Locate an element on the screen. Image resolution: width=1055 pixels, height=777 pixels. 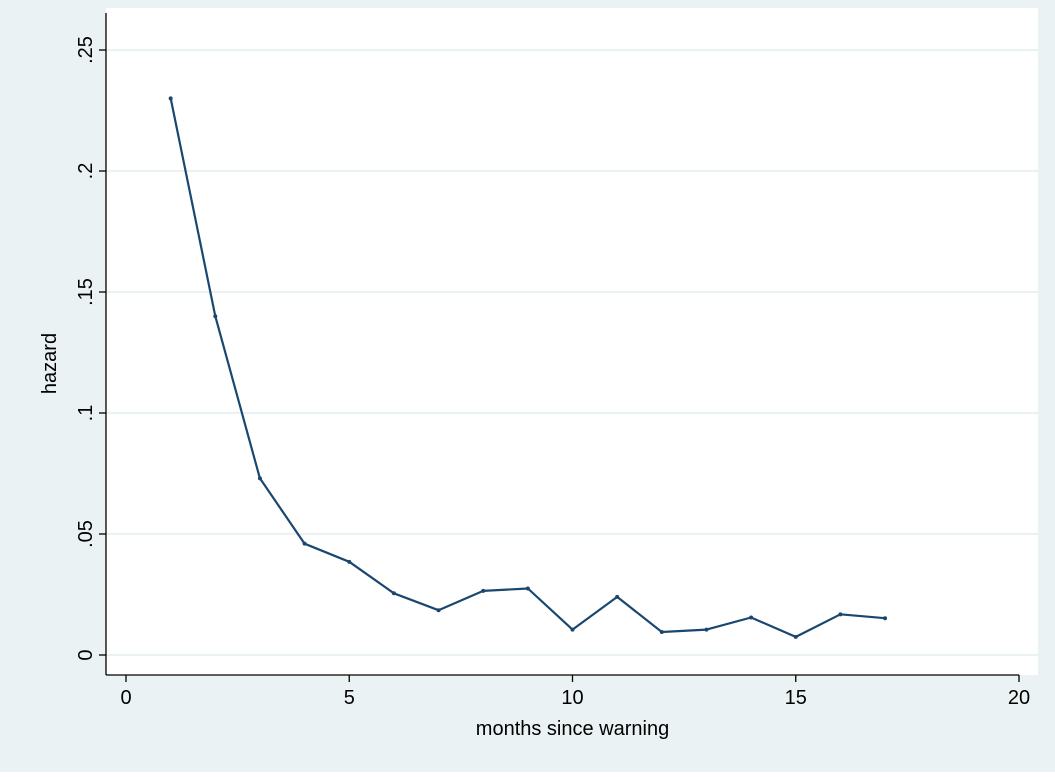
y-tick-label: 0 is located at coordinates (86, 654).